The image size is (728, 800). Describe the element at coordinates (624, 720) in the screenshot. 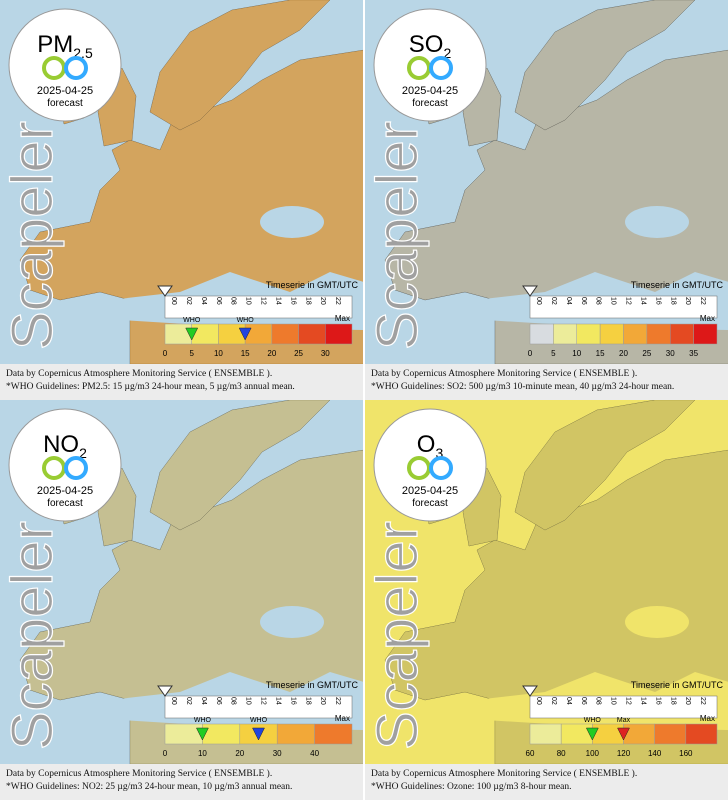

I see `who-label: Max` at that location.